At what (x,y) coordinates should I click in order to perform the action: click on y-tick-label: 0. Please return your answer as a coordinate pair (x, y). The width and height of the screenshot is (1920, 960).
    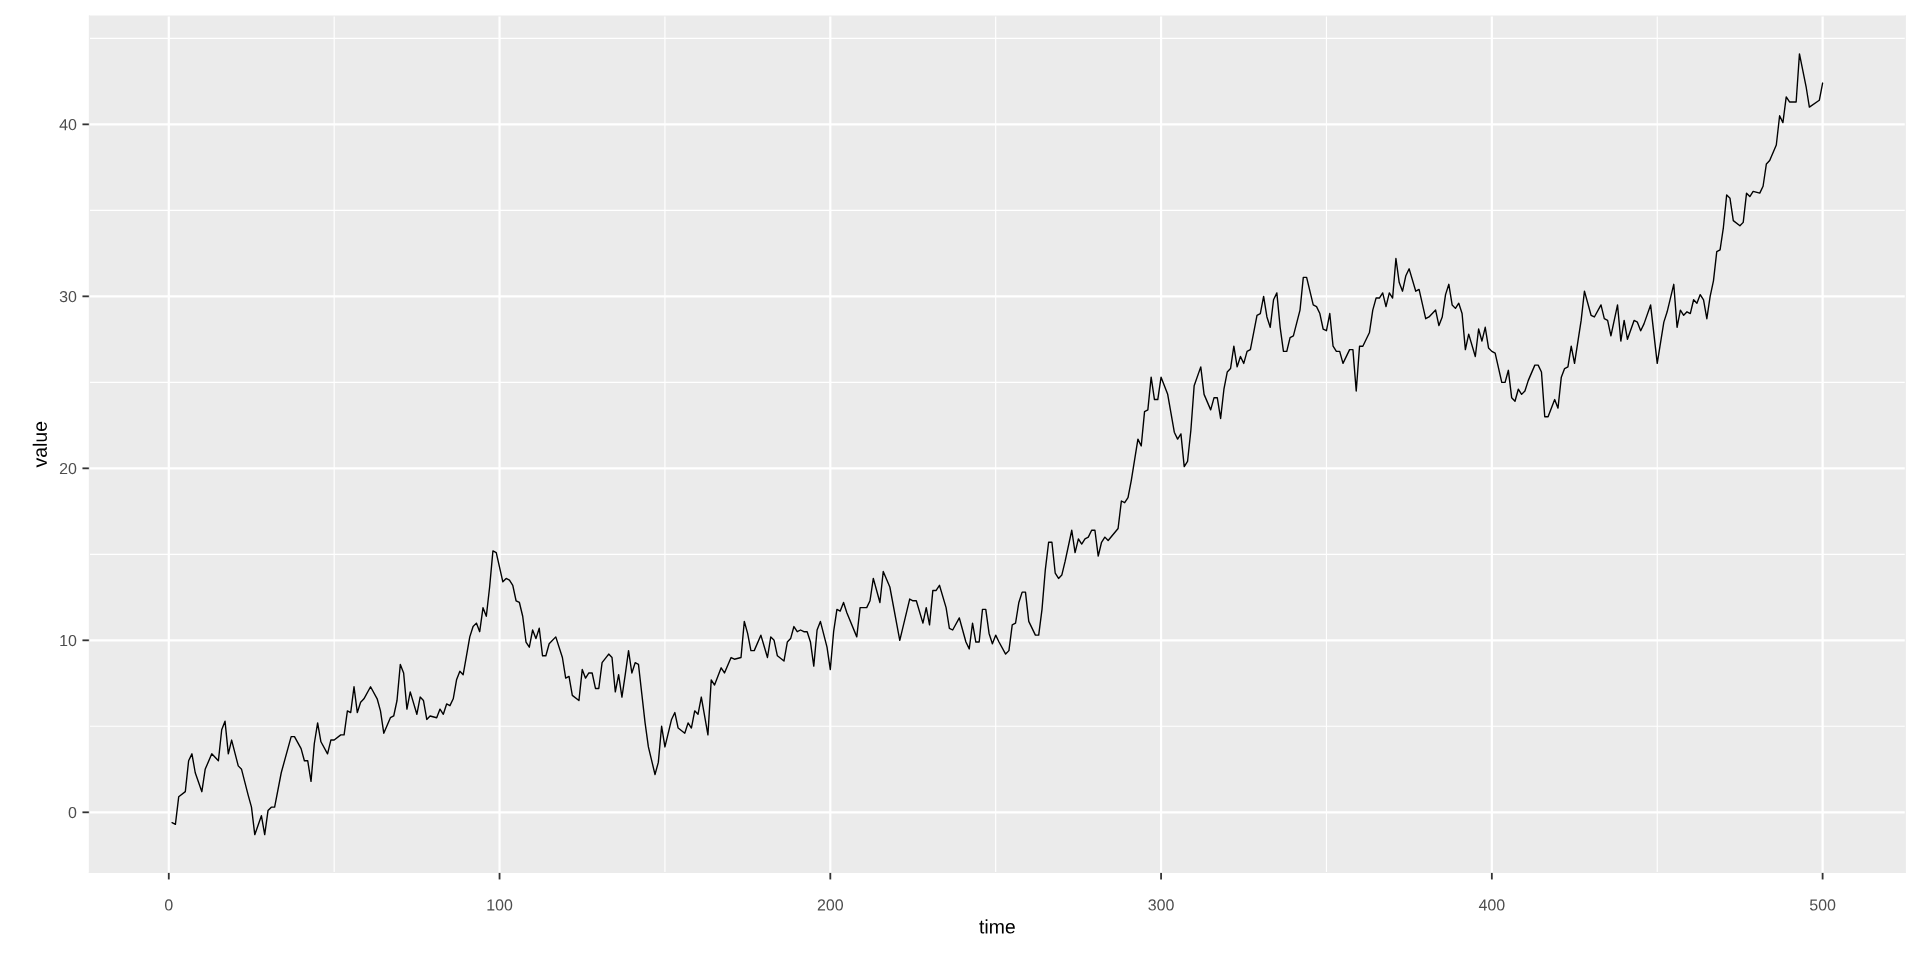
    Looking at the image, I should click on (72, 812).